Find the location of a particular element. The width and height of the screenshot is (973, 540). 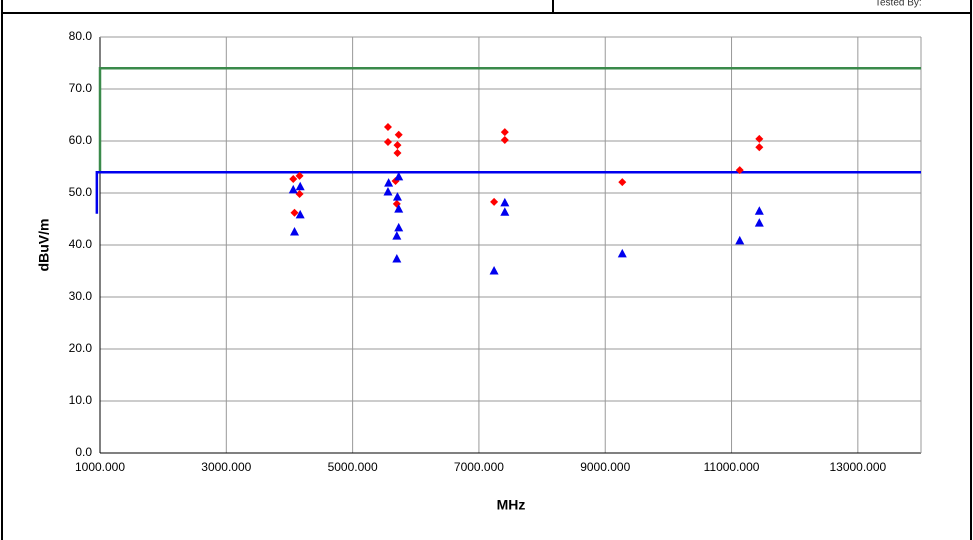

x-axis-title: MHz is located at coordinates (511, 505).